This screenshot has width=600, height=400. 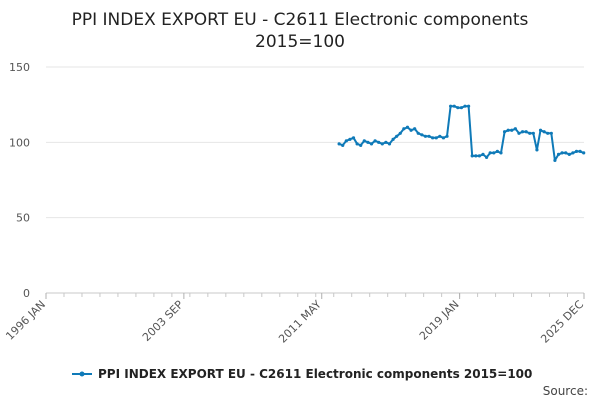 I want to click on y-tick-label: 50, so click(x=23, y=218).